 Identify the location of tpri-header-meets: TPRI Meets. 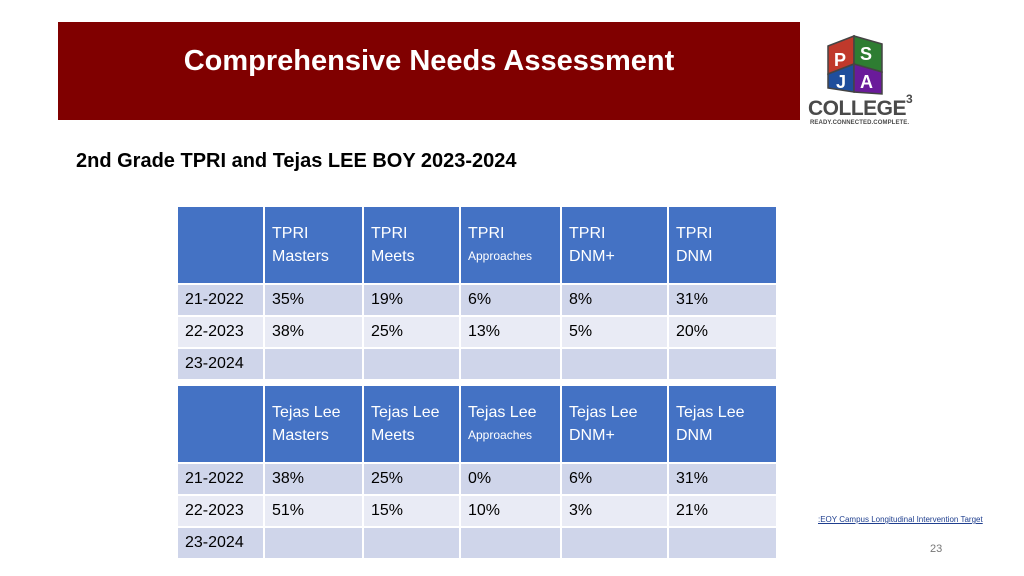
(411, 245).